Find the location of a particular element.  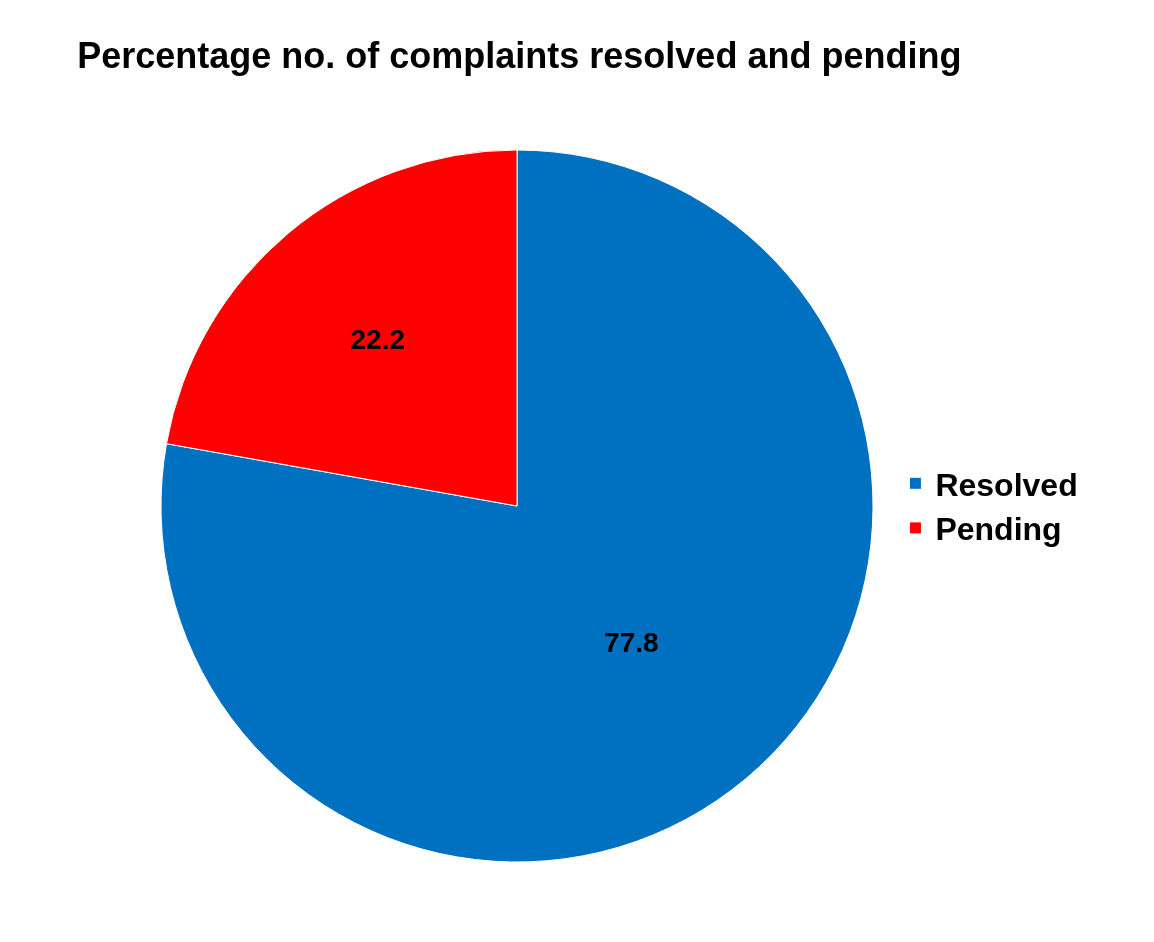

data-label: 22.2 is located at coordinates (378, 340).